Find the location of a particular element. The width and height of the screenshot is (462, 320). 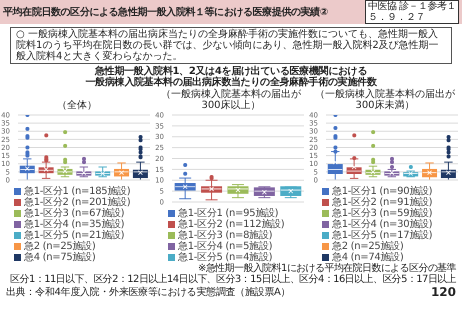

text: 急性期一般入院料1、2又は4を届け出ている医療機関における is located at coordinates (231, 71).